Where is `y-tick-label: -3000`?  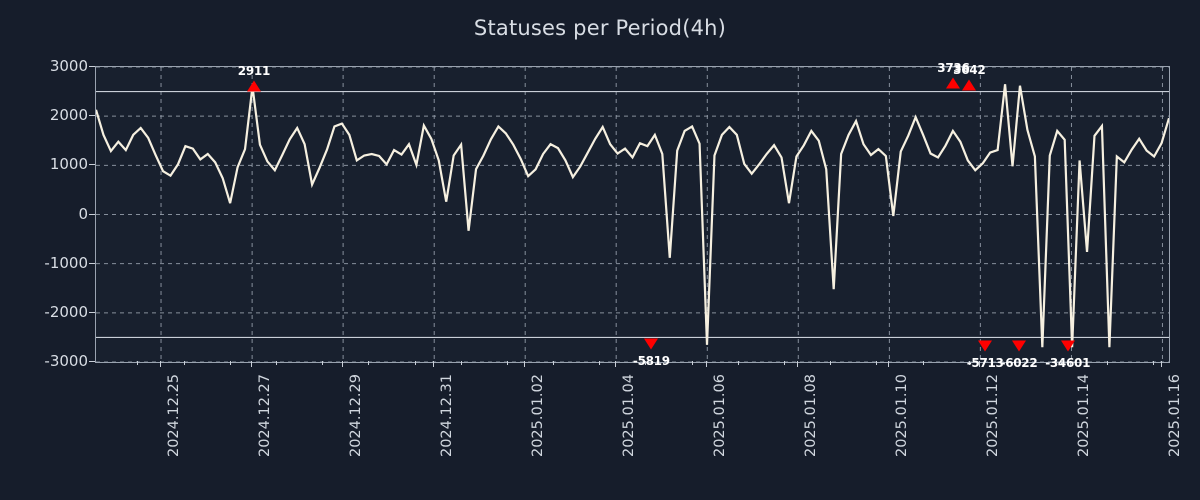
y-tick-label: -3000 is located at coordinates (66, 361).